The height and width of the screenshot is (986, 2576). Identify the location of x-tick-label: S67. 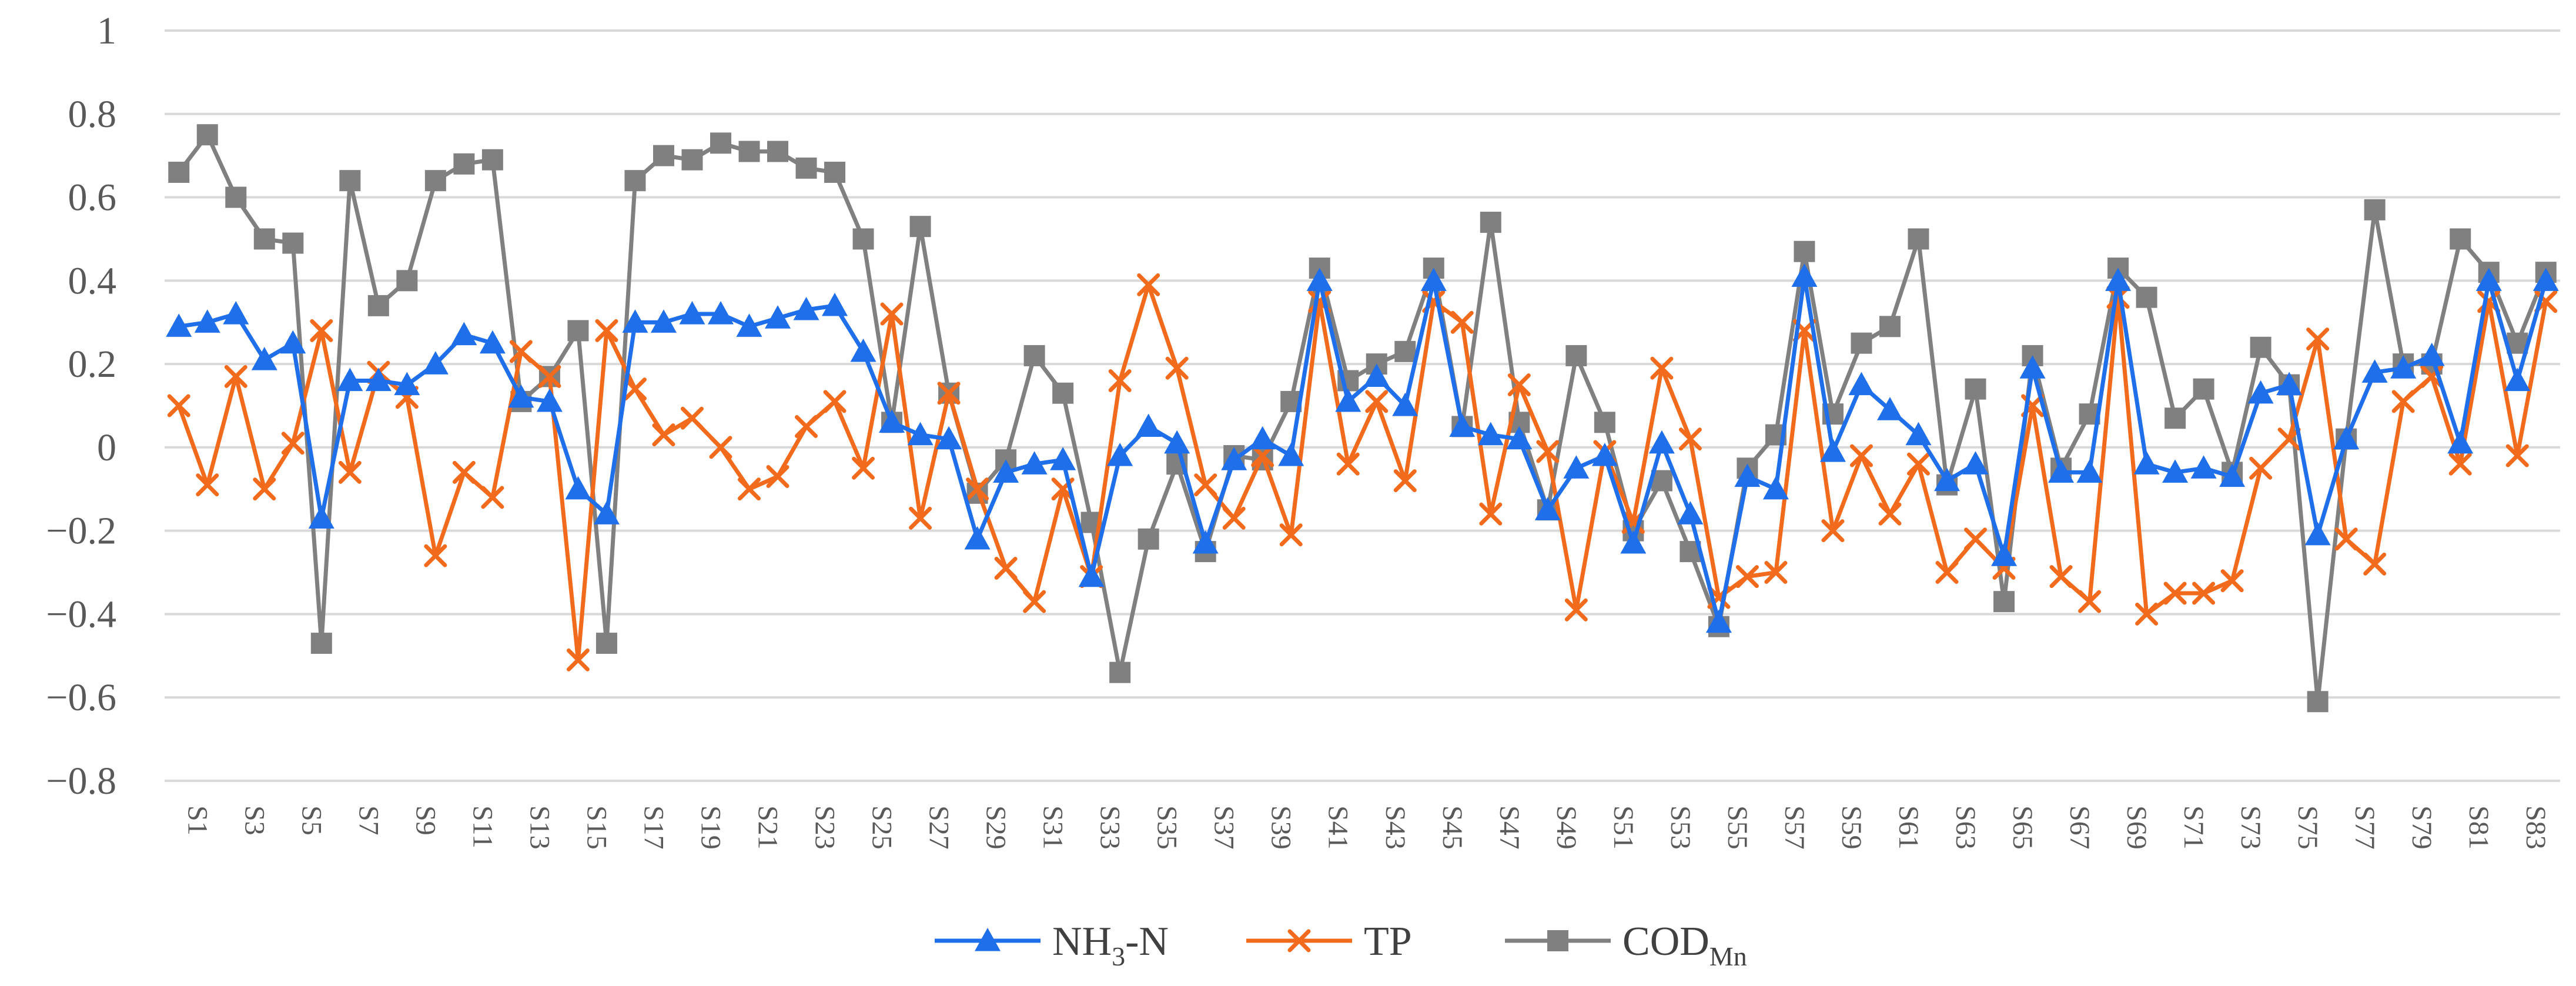
(2079, 827).